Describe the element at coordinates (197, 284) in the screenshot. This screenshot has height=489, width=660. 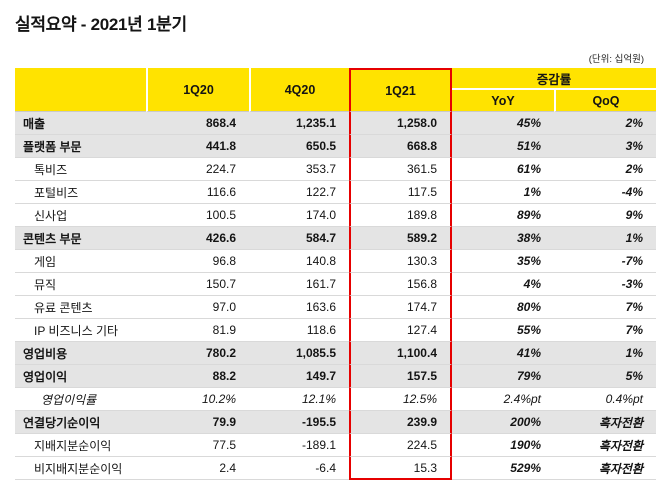
I see `value-1q20: 150.7` at that location.